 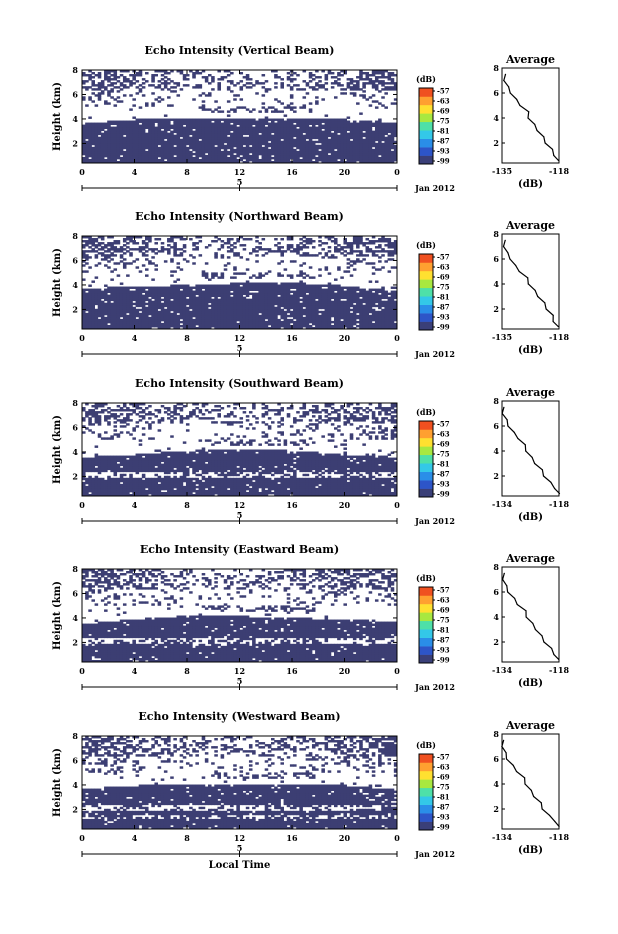 What do you see at coordinates (443, 131) in the screenshot?
I see `colorbar-tick-label: -81` at bounding box center [443, 131].